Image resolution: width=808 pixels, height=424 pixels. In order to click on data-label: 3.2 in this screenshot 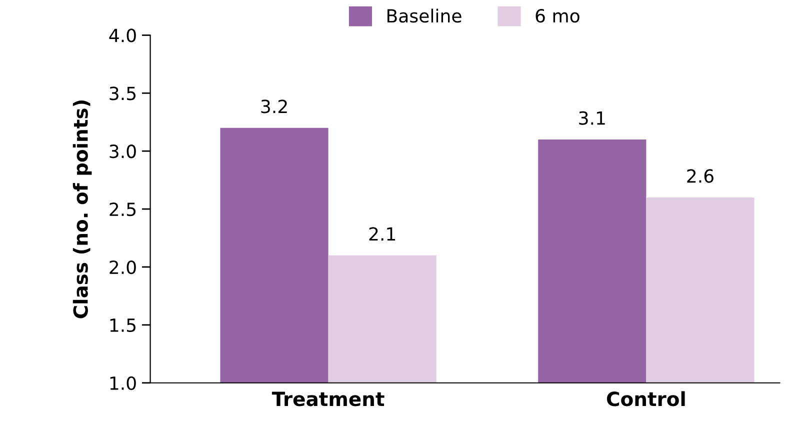, I will do `click(274, 107)`.